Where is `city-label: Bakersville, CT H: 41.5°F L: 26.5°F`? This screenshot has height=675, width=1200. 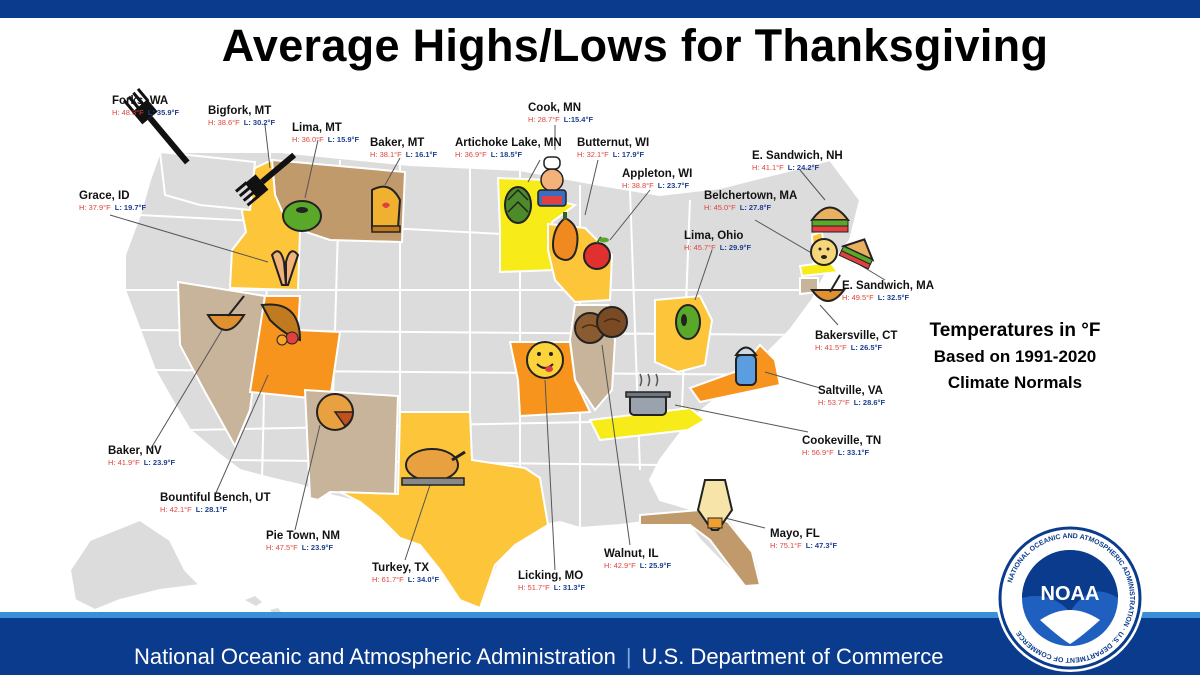 city-label: Bakersville, CT H: 41.5°F L: 26.5°F is located at coordinates (856, 341).